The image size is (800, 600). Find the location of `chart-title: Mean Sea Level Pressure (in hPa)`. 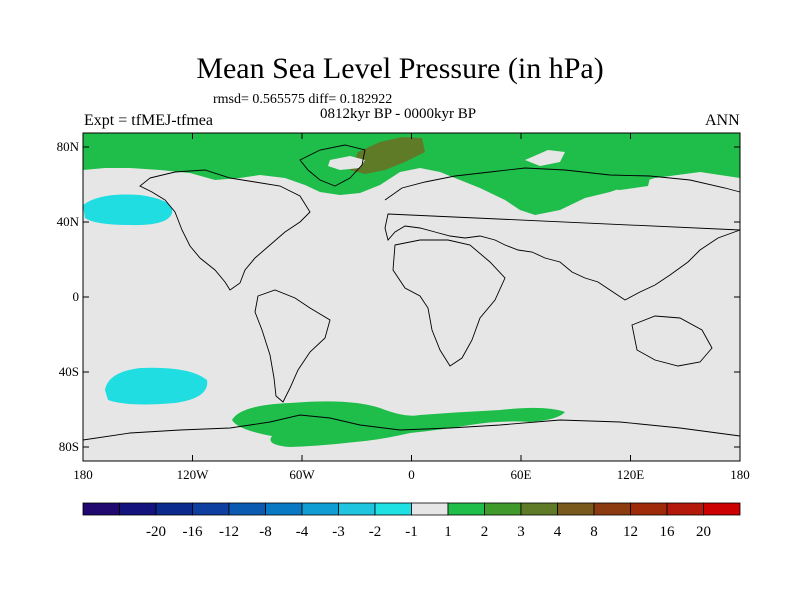

chart-title: Mean Sea Level Pressure (in hPa) is located at coordinates (400, 68).